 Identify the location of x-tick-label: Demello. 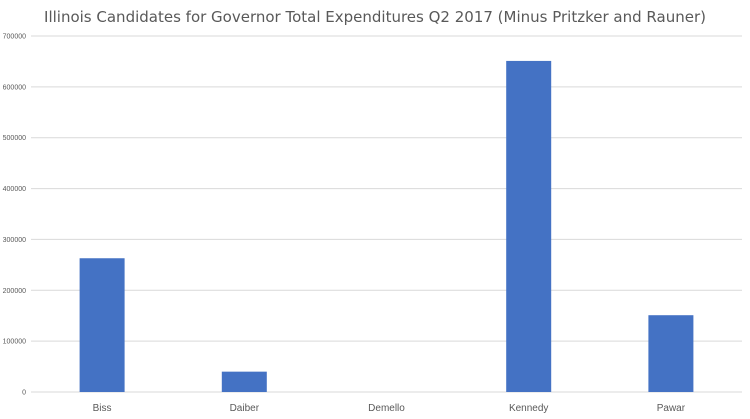
(386, 408).